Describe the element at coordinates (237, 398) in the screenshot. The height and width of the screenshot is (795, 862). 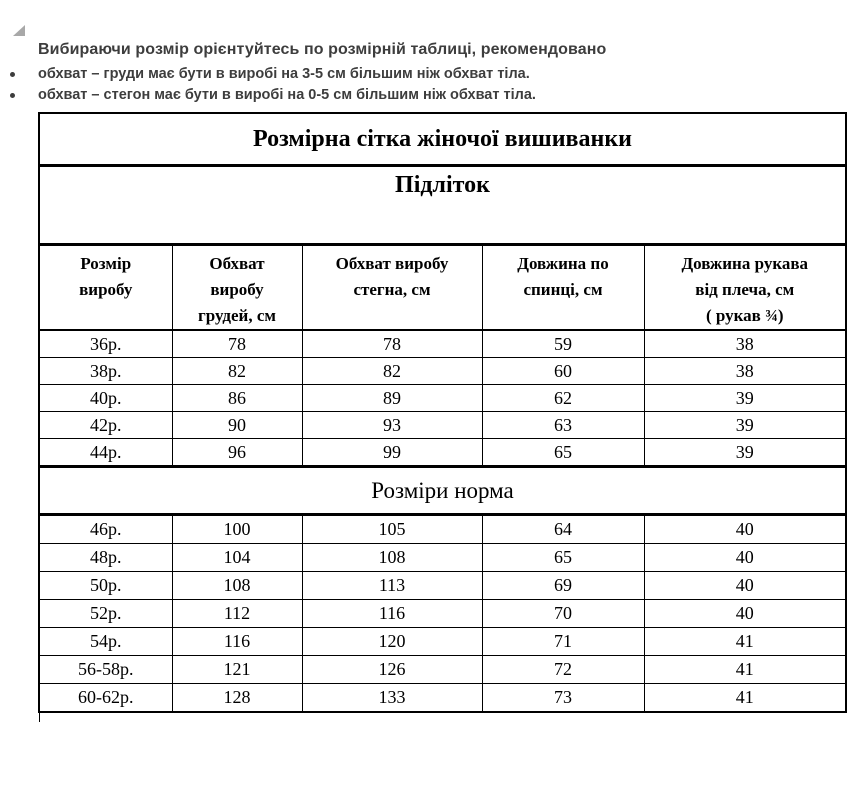
I see `value-cell: 86` at that location.